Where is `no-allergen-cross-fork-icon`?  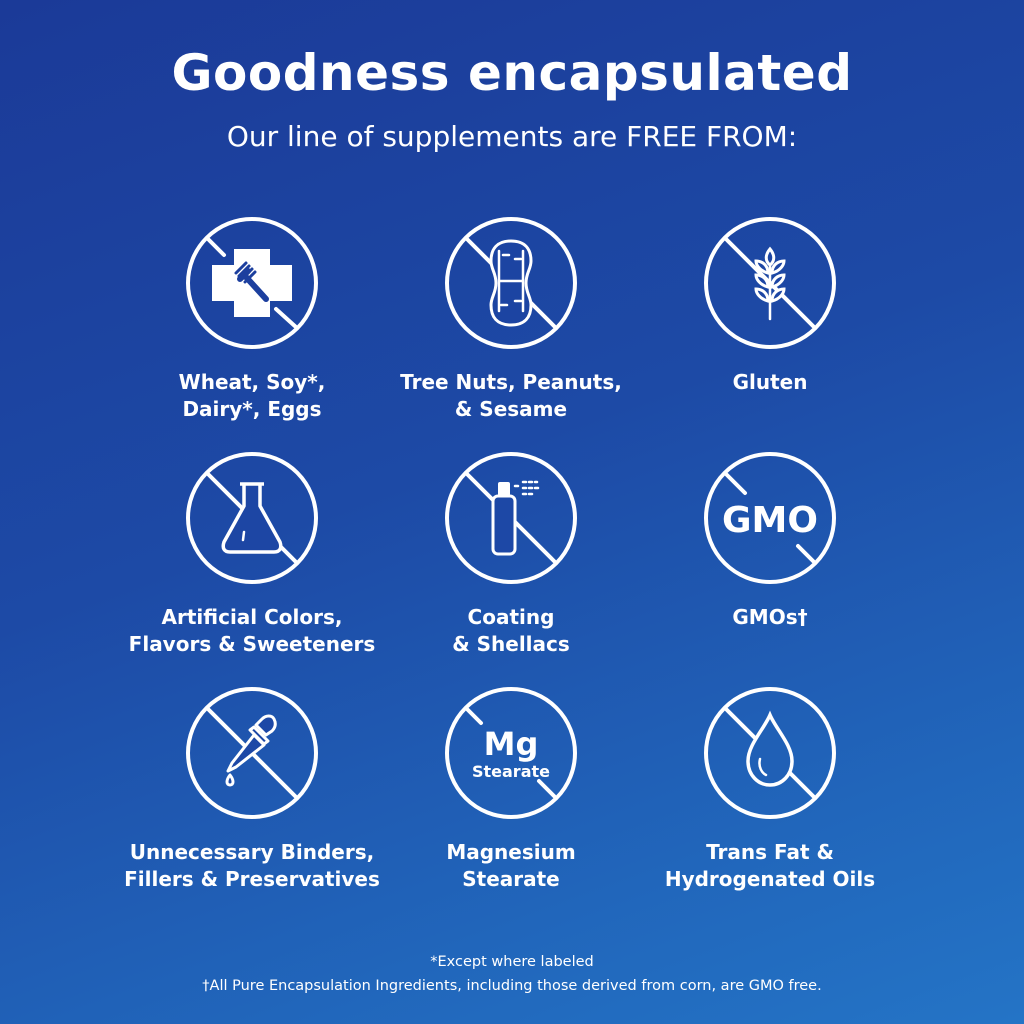
no-allergen-cross-fork-icon is located at coordinates (252, 283).